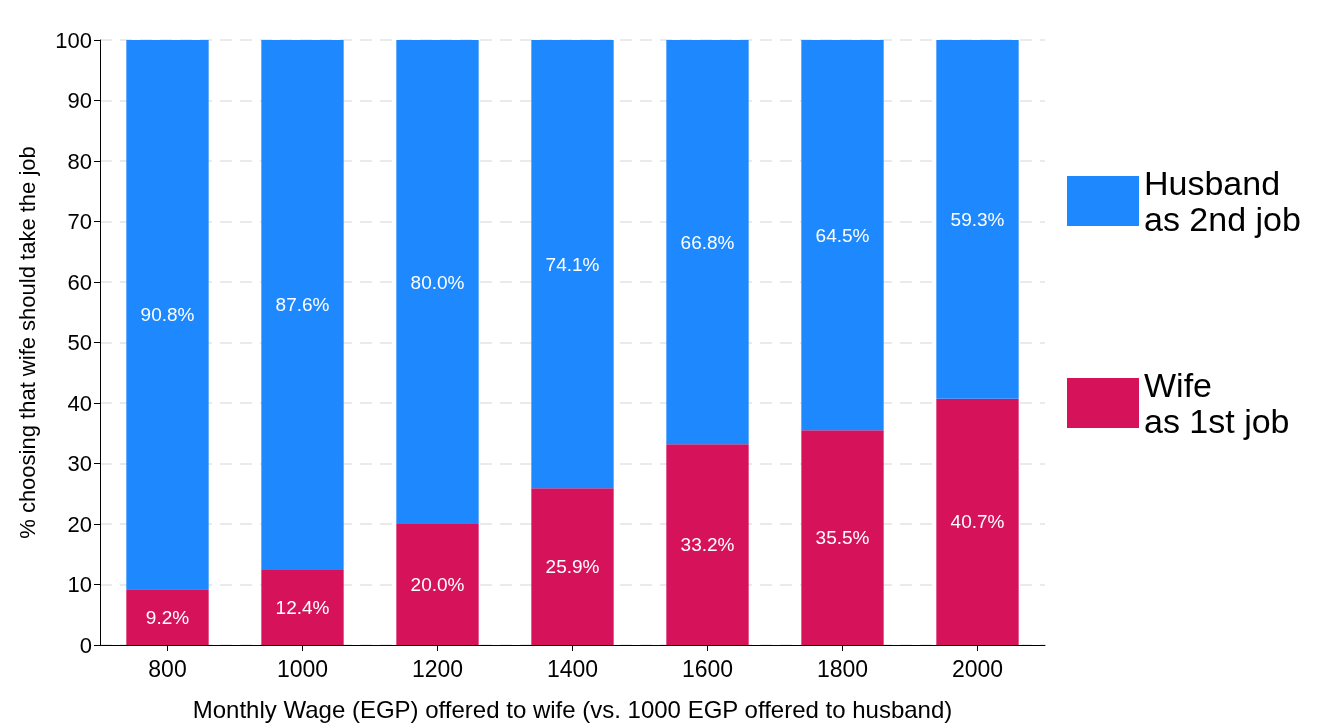 The height and width of the screenshot is (728, 1339). What do you see at coordinates (79, 282) in the screenshot?
I see `y-tick-label: 60` at bounding box center [79, 282].